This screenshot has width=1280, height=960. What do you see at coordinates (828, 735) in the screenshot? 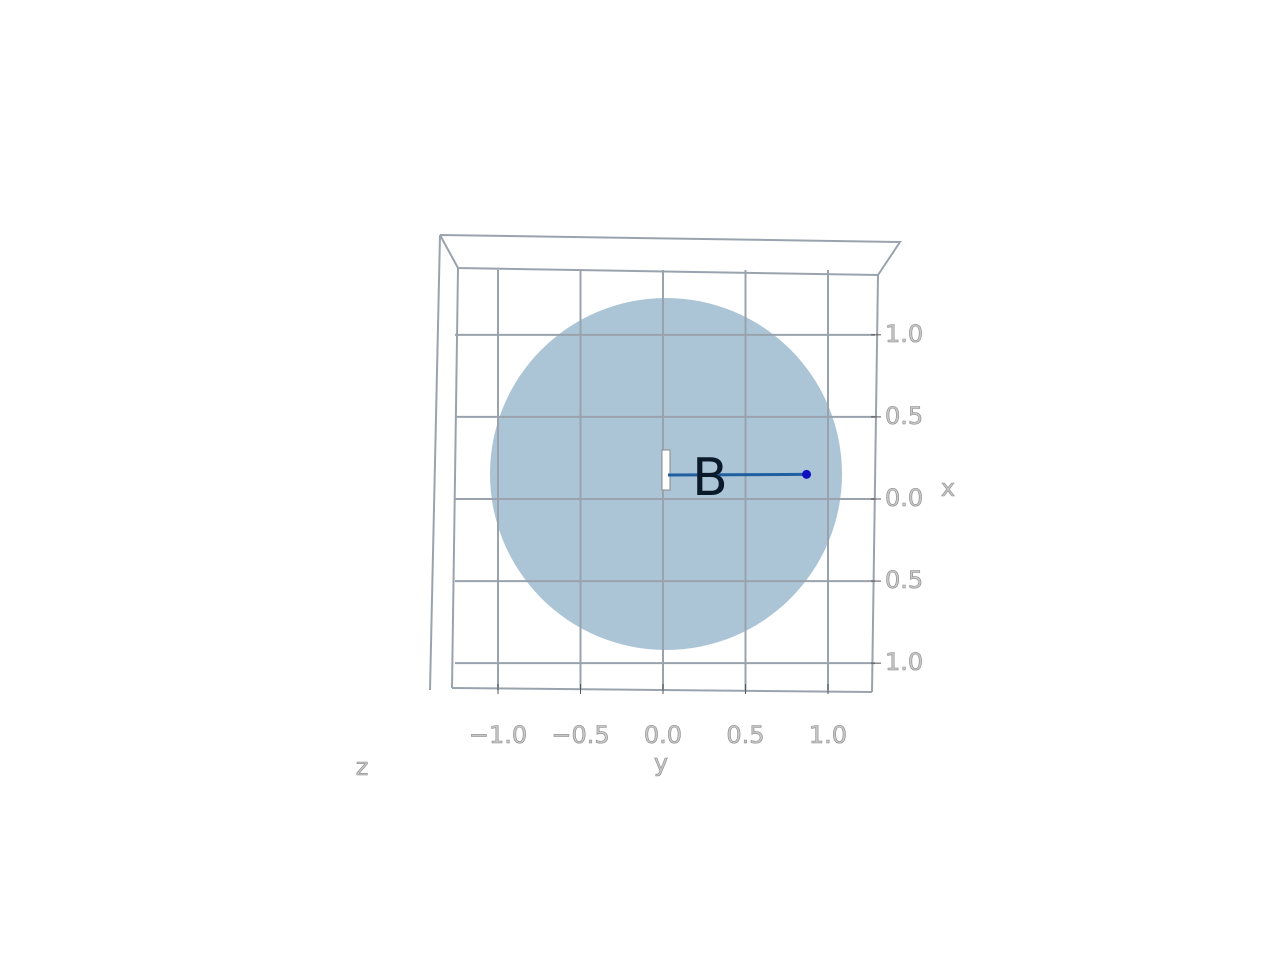
I see `y-tick-label: 1.0` at bounding box center [828, 735].